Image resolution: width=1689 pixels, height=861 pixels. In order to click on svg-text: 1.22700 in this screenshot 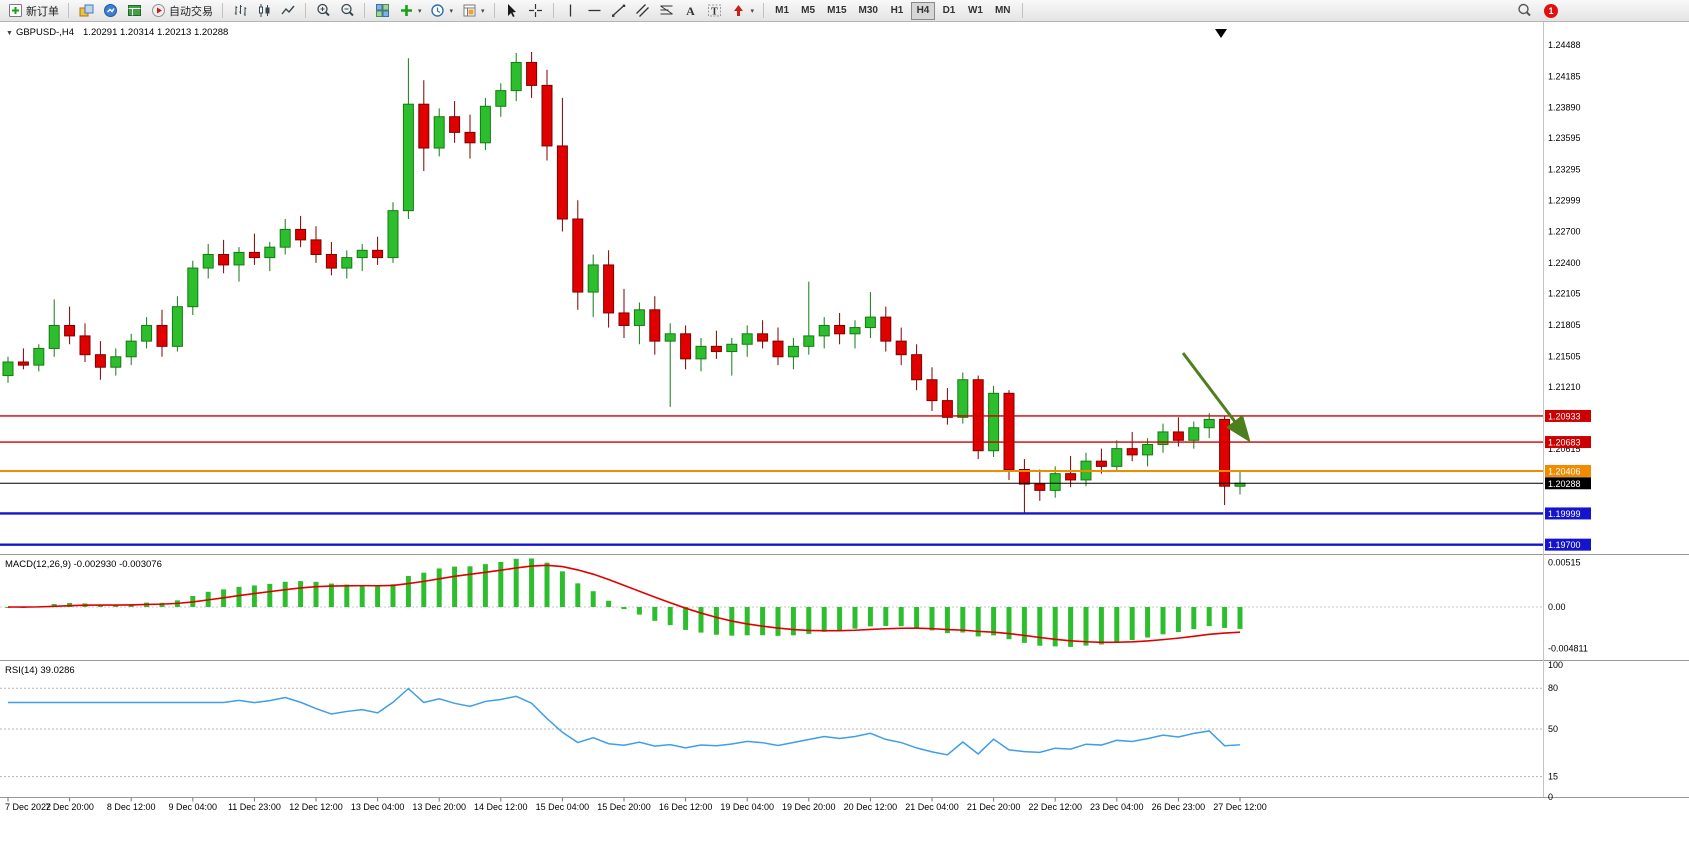, I will do `click(1564, 232)`.